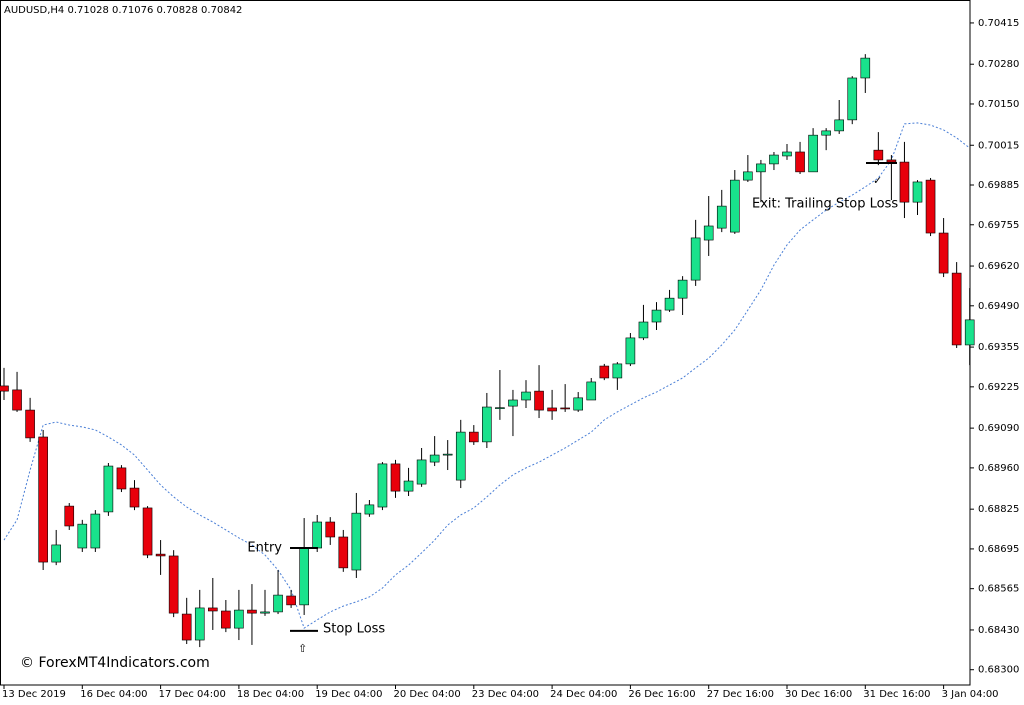 The width and height of the screenshot is (1024, 705). Describe the element at coordinates (998, 104) in the screenshot. I see `y-tick-label: 0.70150` at that location.